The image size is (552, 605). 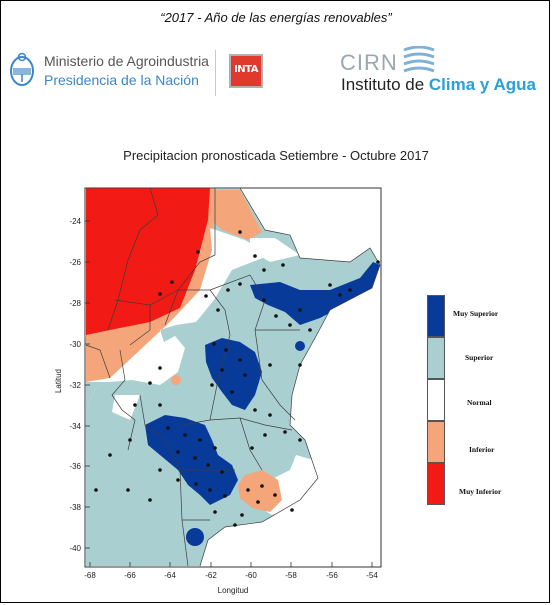 I want to click on x-tick-label: -62, so click(x=211, y=575).